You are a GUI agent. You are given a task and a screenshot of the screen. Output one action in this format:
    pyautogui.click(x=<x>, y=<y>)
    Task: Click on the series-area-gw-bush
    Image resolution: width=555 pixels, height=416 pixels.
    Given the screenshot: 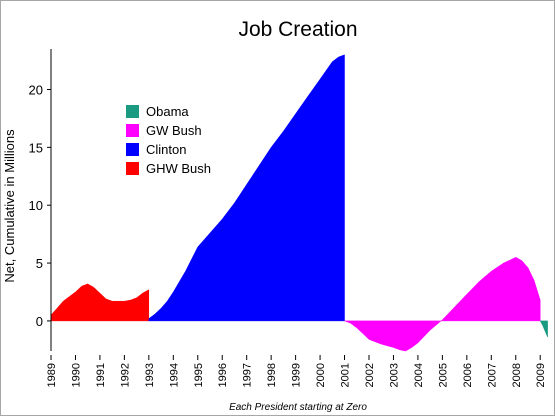 What is the action you would take?
    pyautogui.click(x=442, y=304)
    